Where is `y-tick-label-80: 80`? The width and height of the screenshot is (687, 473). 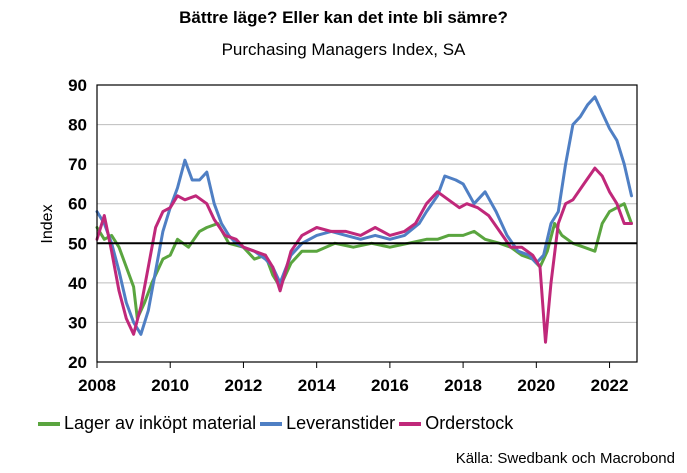 y-tick-label-80: 80 is located at coordinates (77, 125).